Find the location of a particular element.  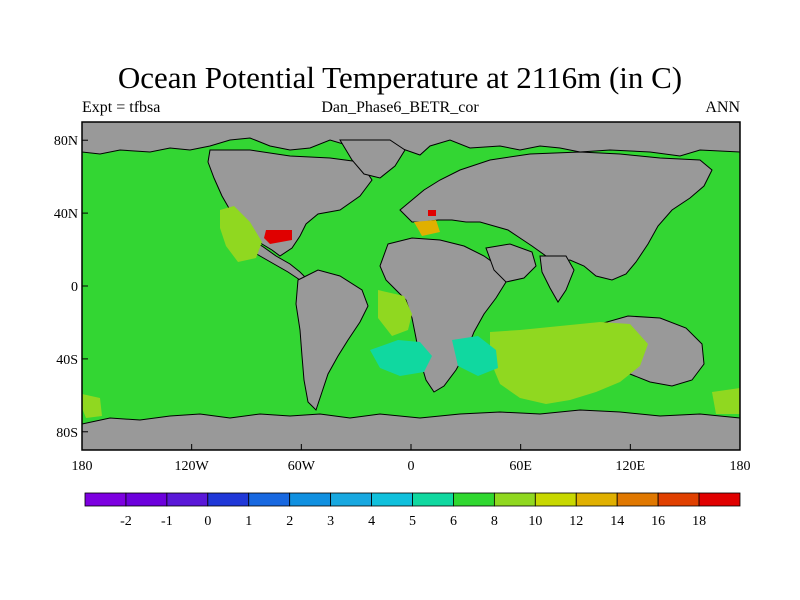

land-eurasia is located at coordinates (556, 216).